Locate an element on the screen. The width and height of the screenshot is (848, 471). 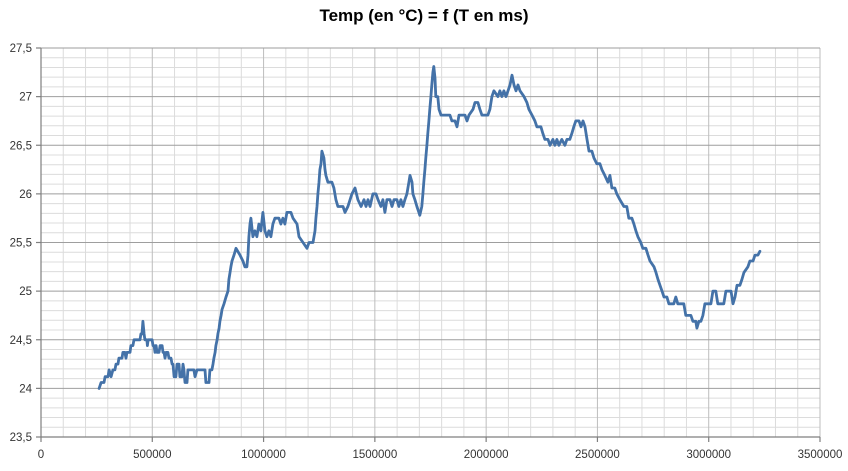
y-tick-label: 27 is located at coordinates (25, 98).